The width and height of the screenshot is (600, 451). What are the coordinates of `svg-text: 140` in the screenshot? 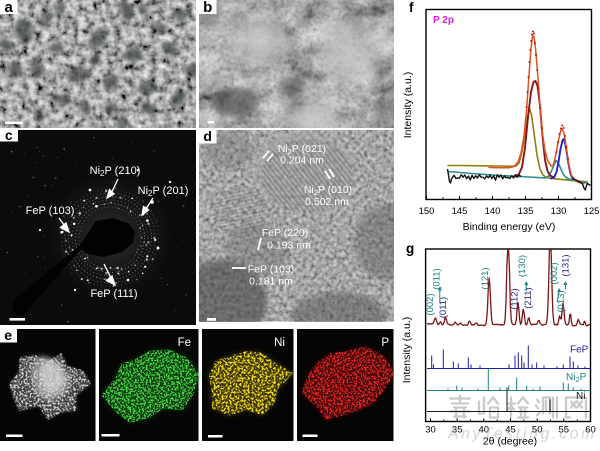 It's located at (493, 211).